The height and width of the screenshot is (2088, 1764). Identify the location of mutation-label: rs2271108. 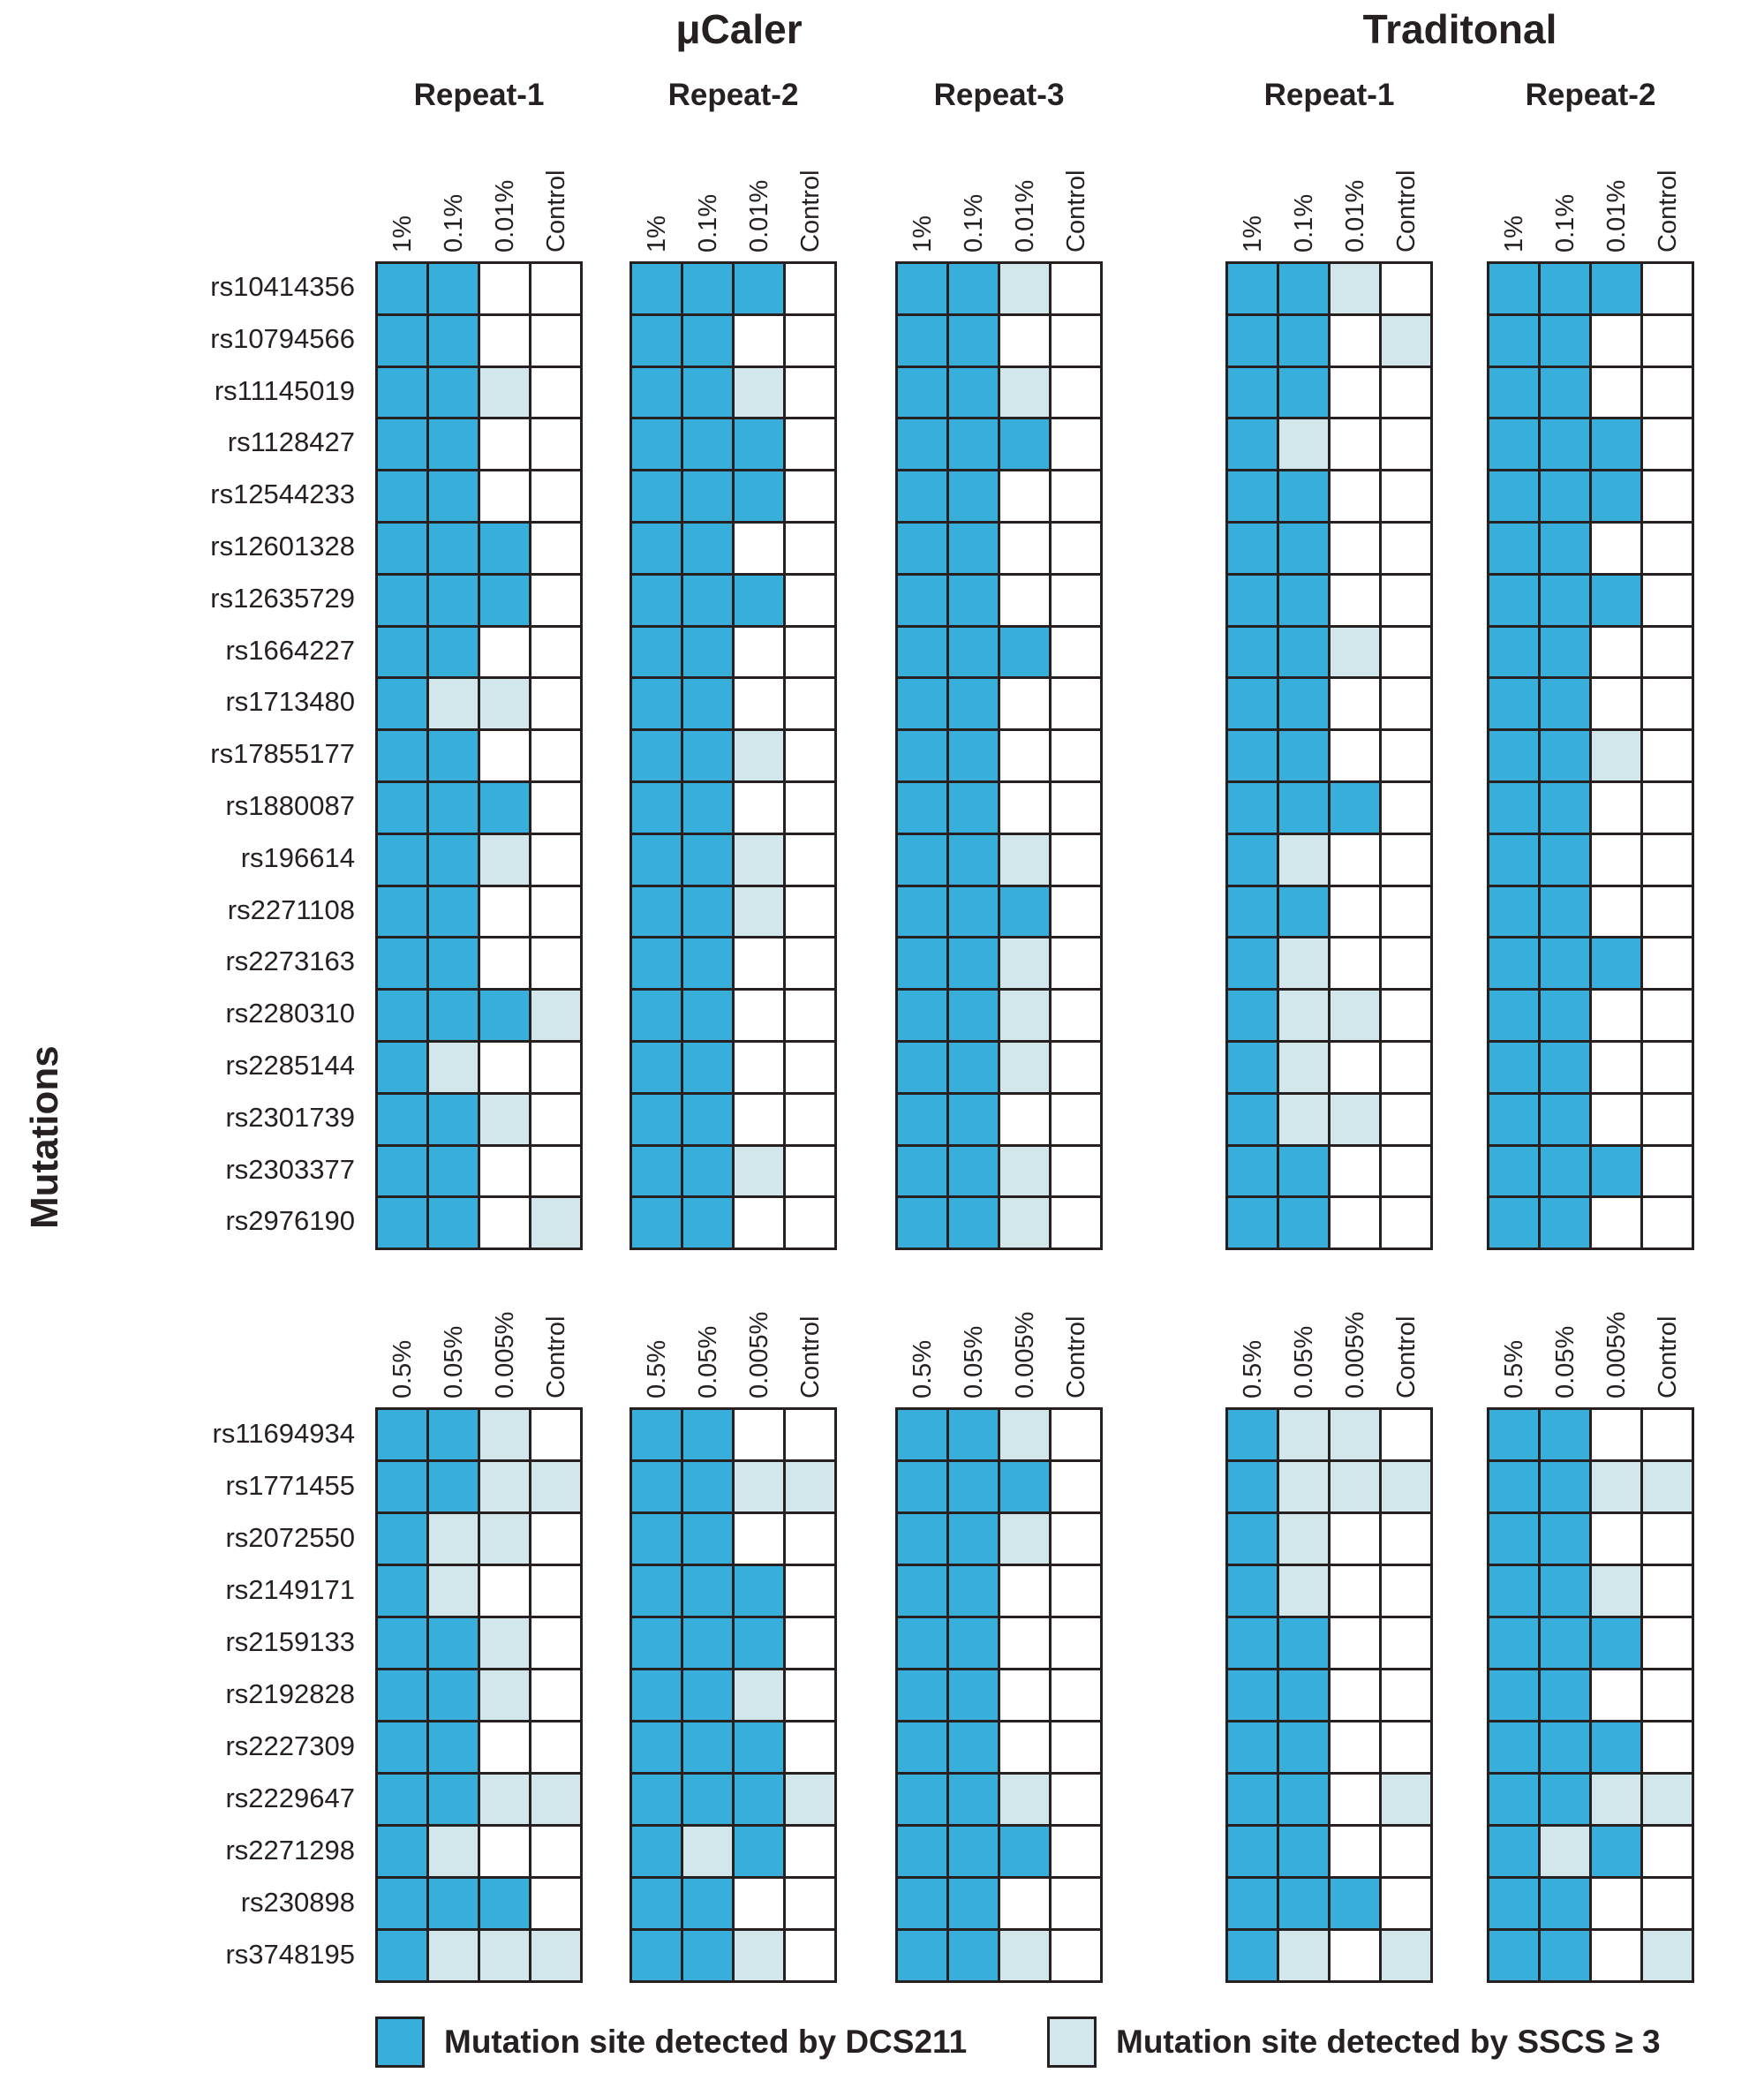
(291, 909).